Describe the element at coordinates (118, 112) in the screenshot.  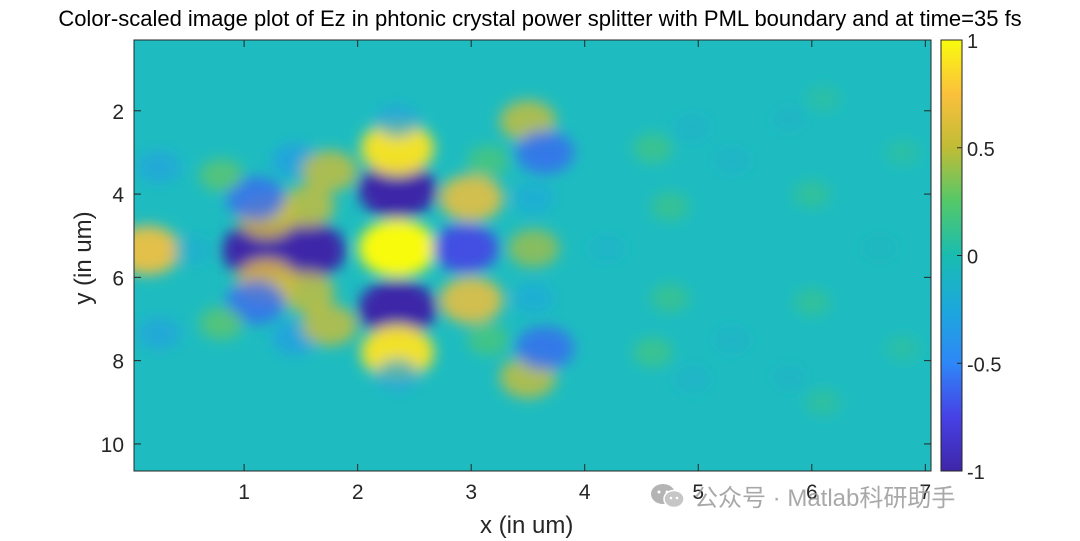
I see `y-tick-label: 2` at that location.